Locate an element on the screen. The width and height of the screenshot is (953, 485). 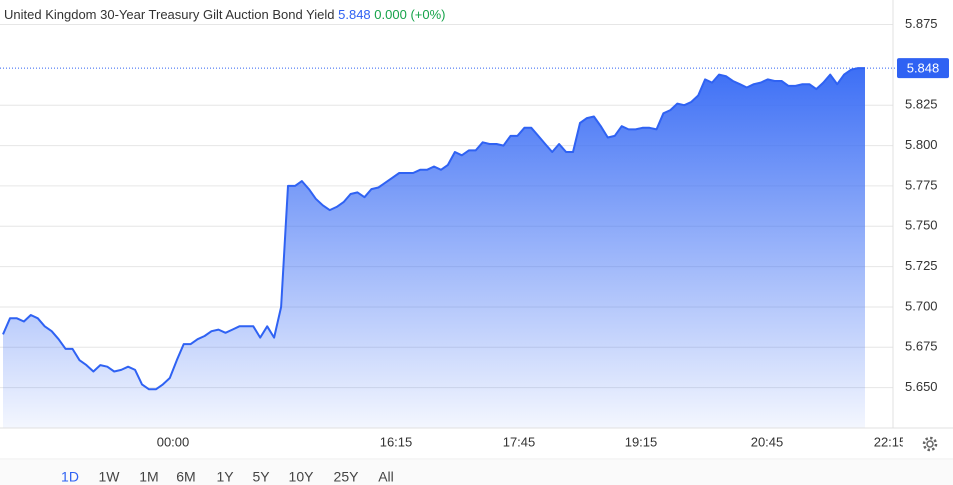
range-button: 1M is located at coordinates (148, 477).